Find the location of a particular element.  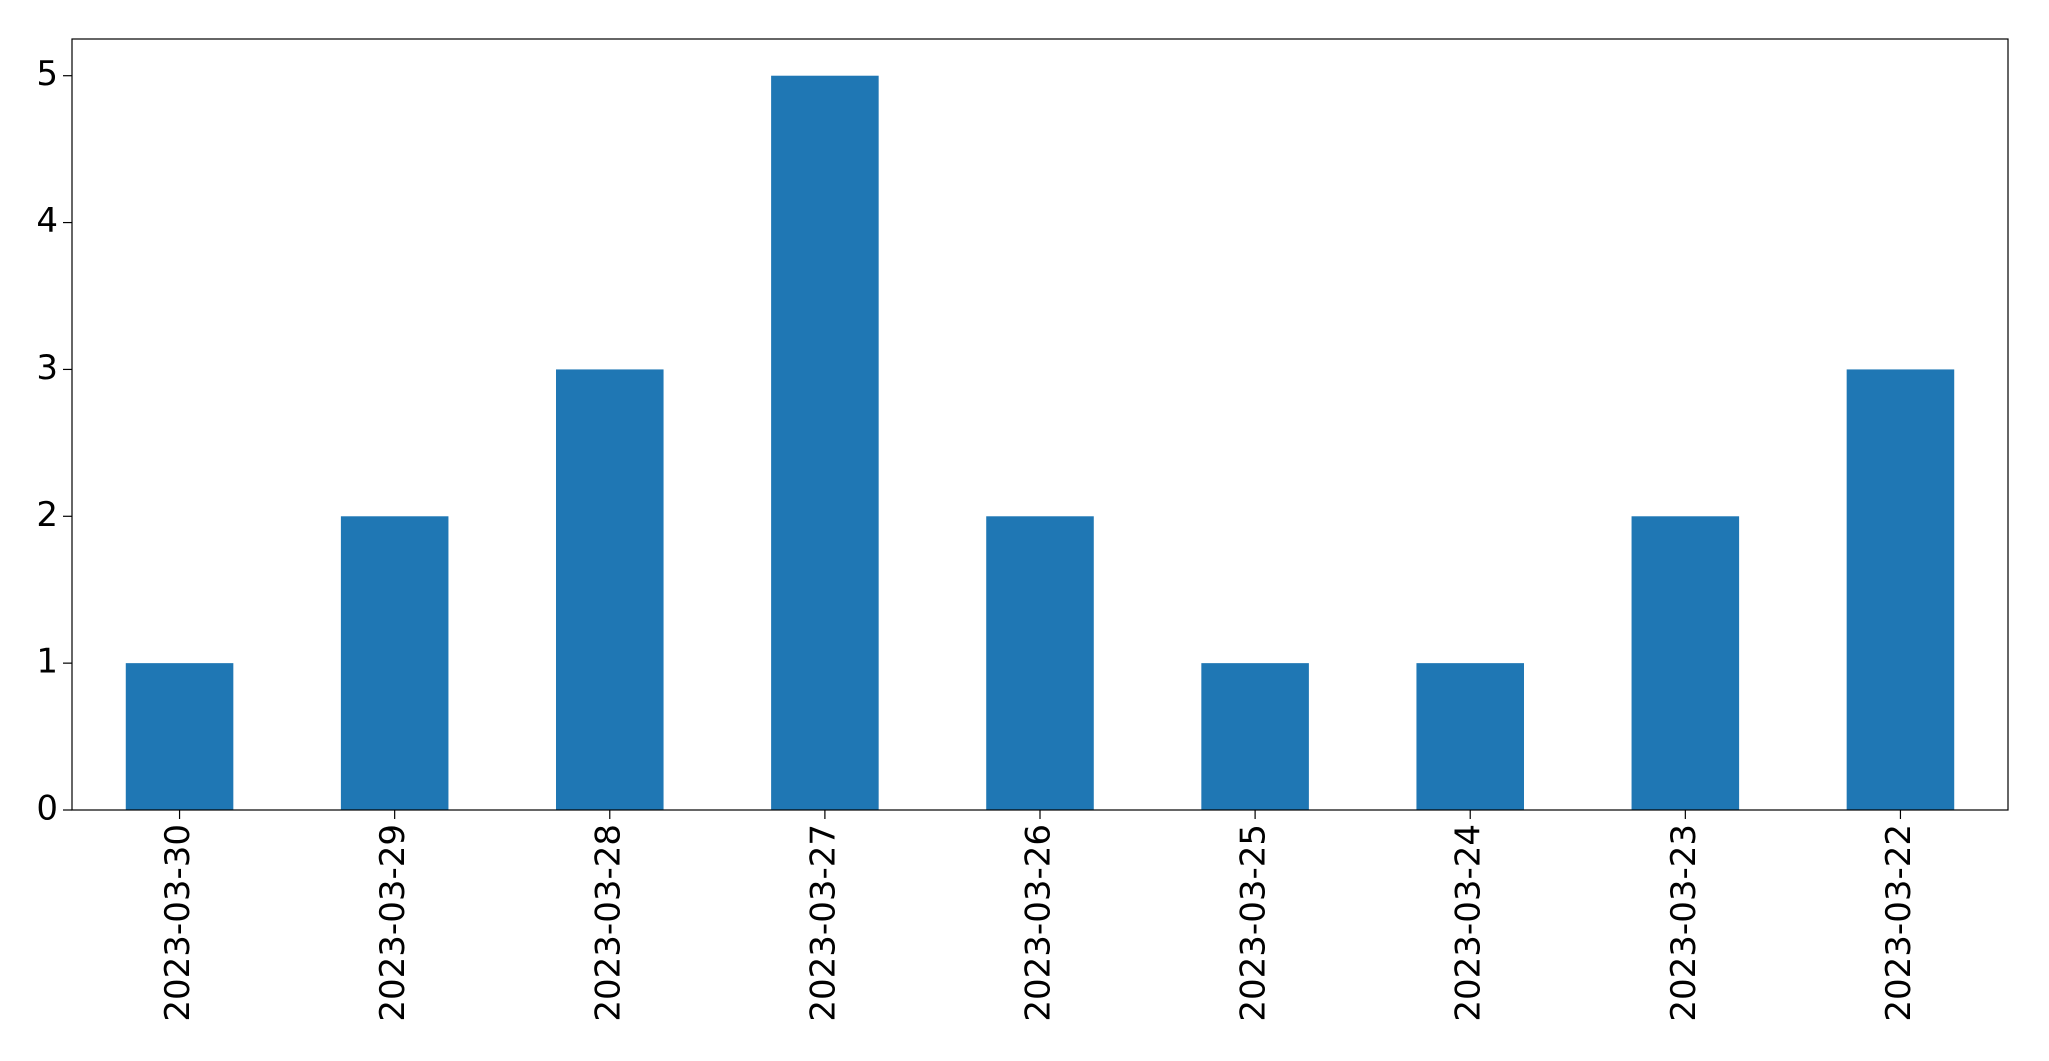

x-tick-label: 2023-03-30 is located at coordinates (178, 923).